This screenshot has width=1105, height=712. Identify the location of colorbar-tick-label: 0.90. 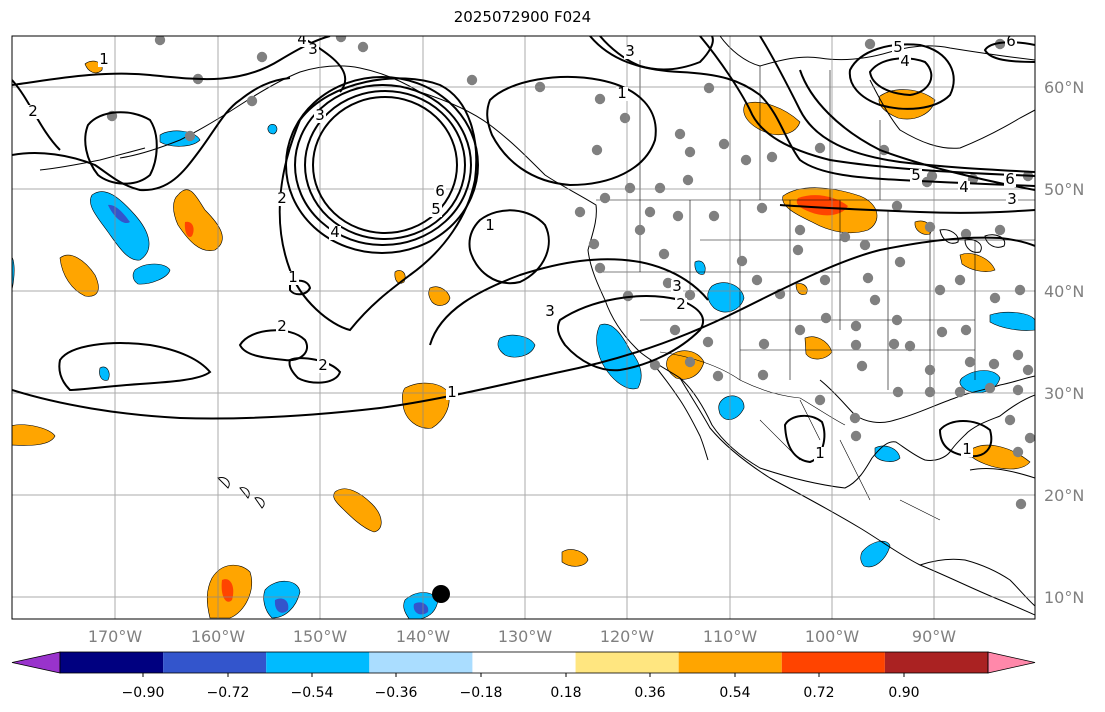
(903, 693).